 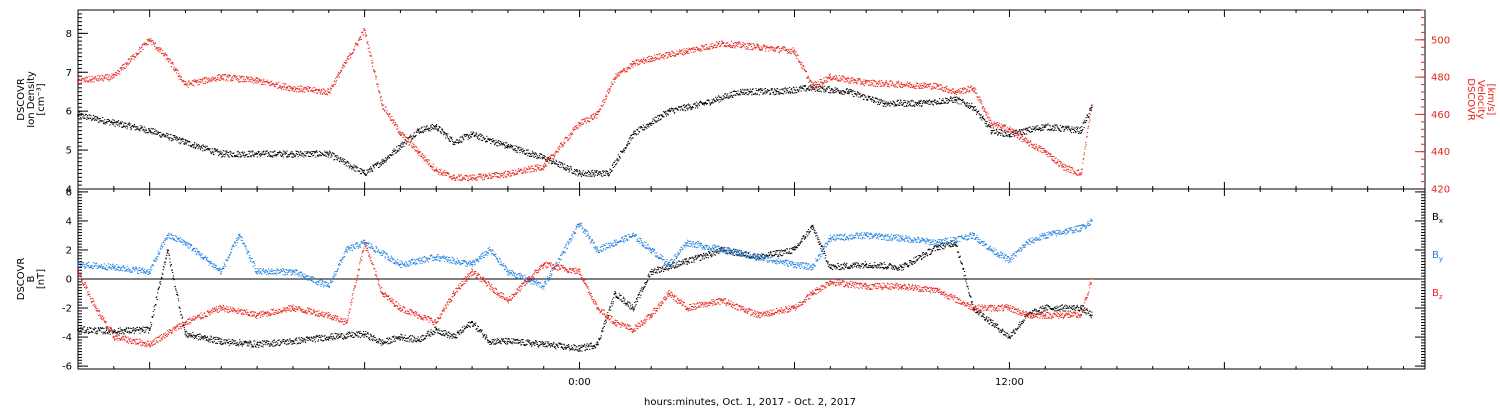 I want to click on y2-tick-label: 460, so click(x=1440, y=115).